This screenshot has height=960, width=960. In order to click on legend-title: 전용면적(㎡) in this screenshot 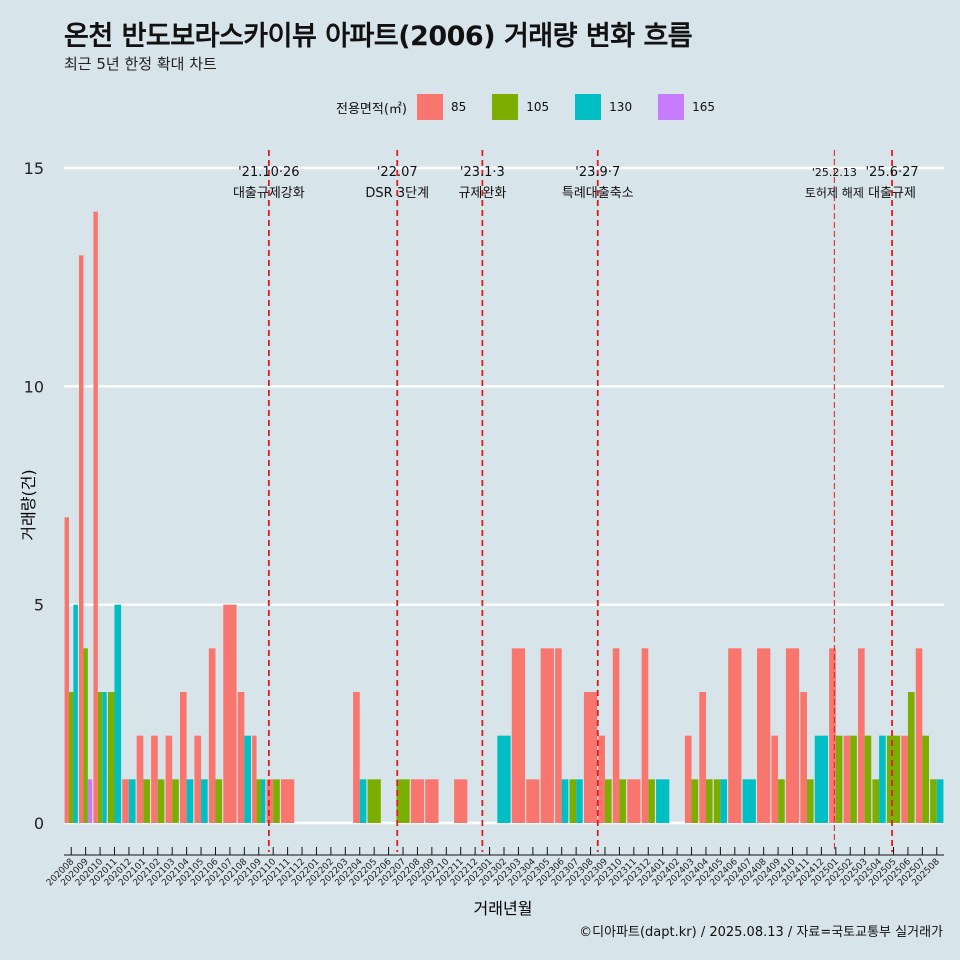, I will do `click(371, 109)`.